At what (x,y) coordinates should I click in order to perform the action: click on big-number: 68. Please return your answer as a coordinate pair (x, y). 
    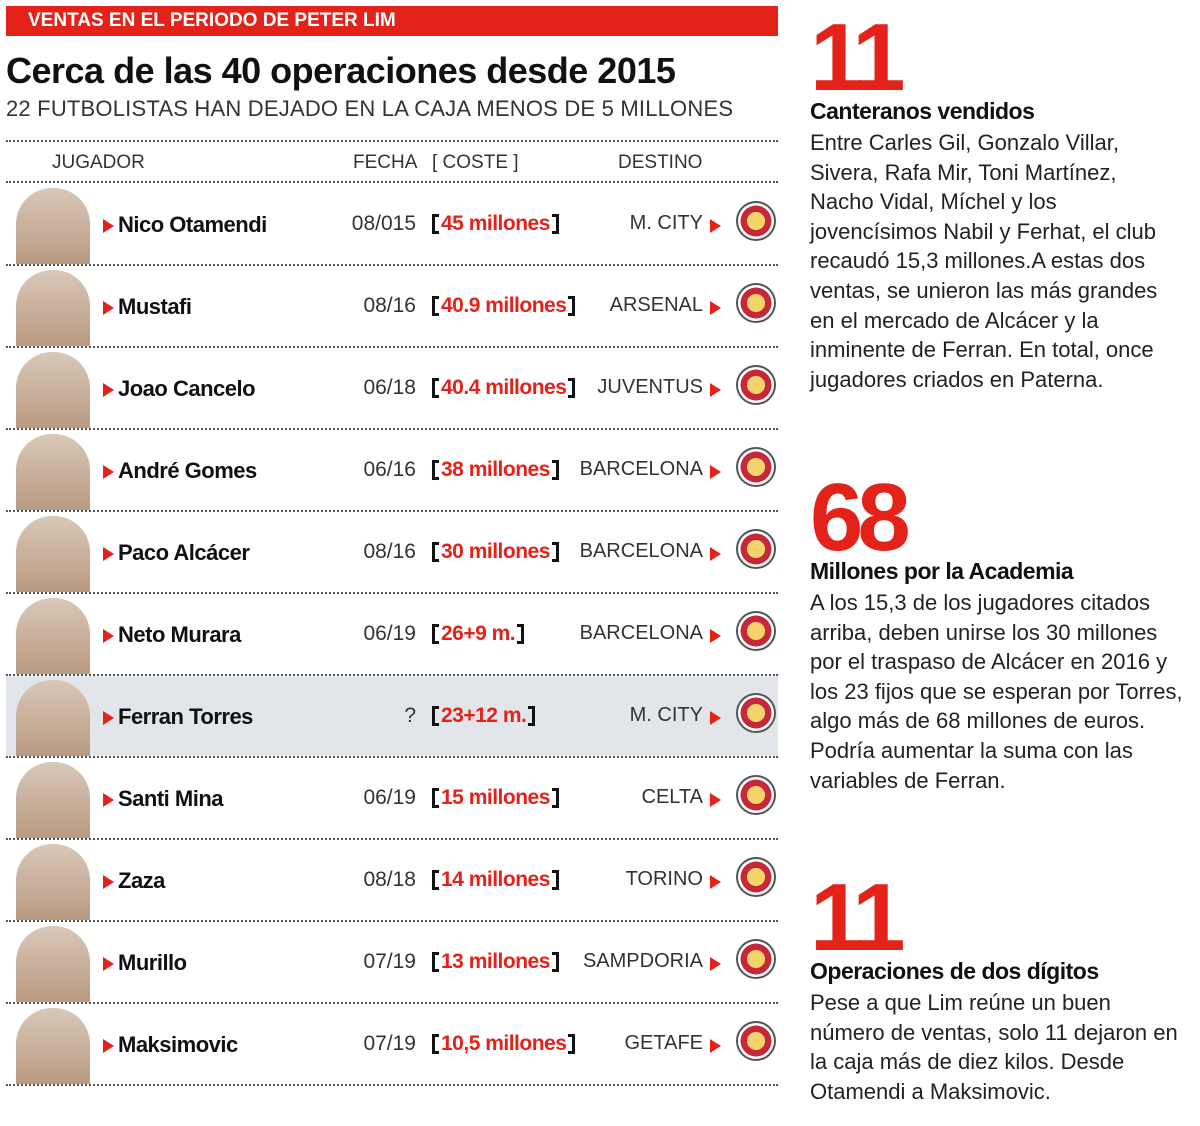
    Looking at the image, I should click on (860, 517).